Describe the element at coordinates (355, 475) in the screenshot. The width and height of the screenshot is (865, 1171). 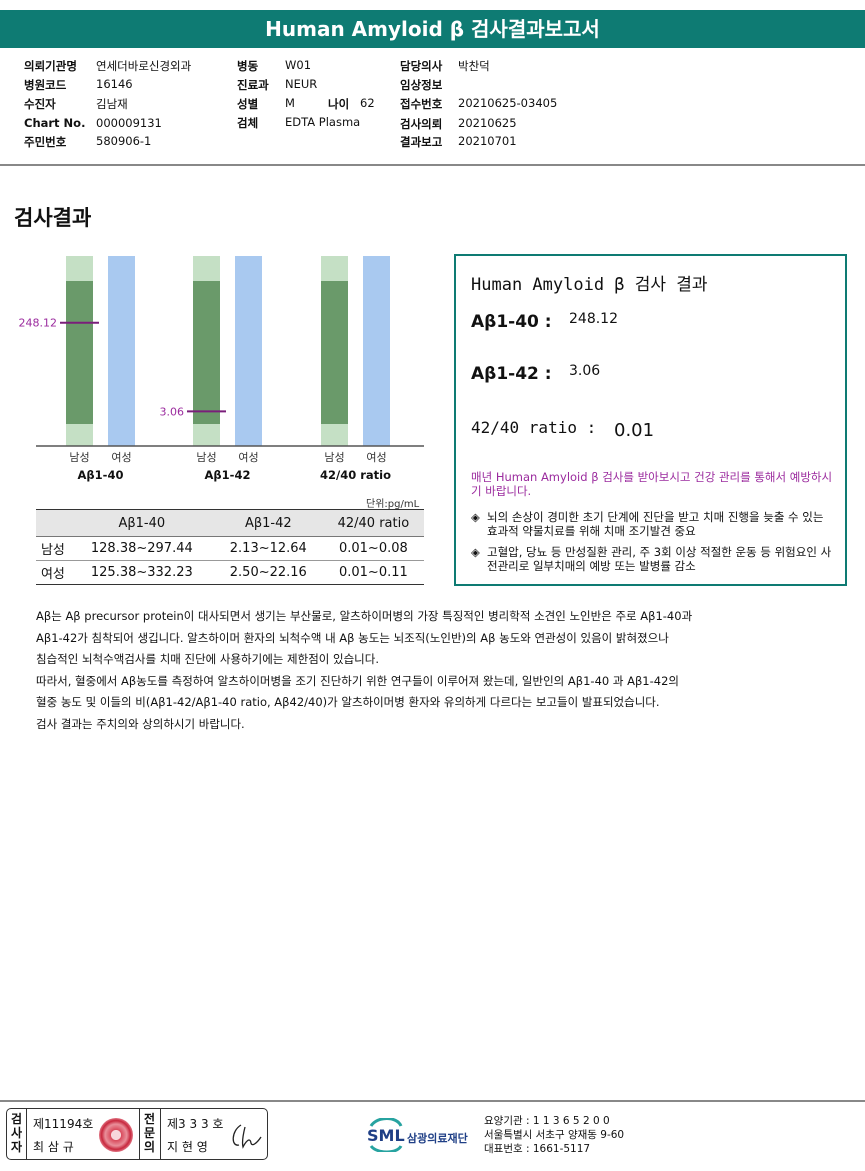
I see `category-label: 42/40 ratio` at that location.